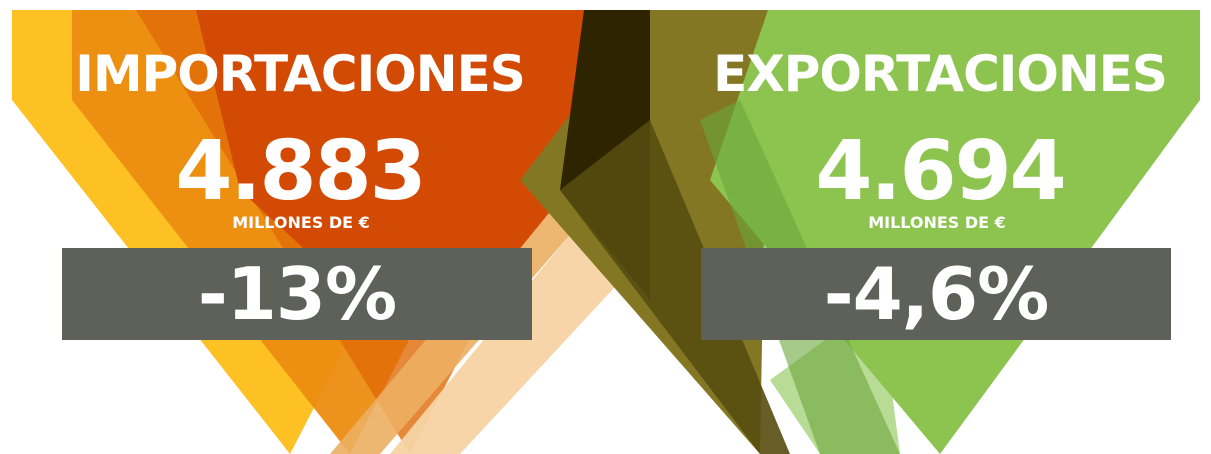 Image resolution: width=1211 pixels, height=454 pixels. I want to click on exports-change-value: -4,6%, so click(936, 294).